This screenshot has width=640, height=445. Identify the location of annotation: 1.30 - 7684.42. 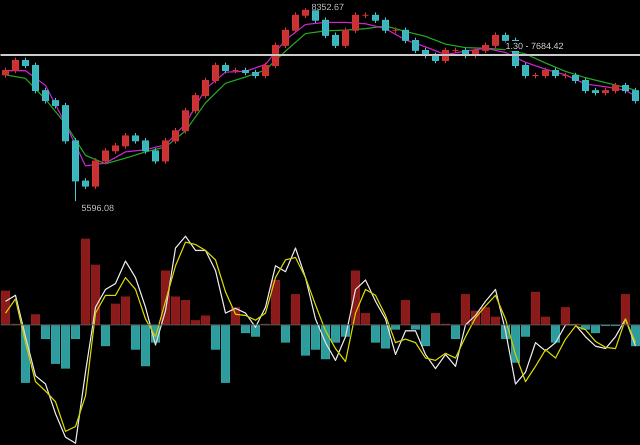
(535, 45).